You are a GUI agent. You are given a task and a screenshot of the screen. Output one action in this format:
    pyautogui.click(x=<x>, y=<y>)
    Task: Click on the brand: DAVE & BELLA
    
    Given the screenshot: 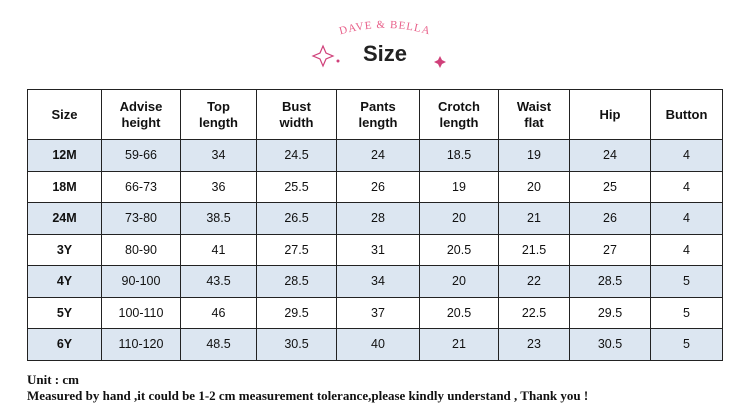 What is the action you would take?
    pyautogui.click(x=385, y=28)
    